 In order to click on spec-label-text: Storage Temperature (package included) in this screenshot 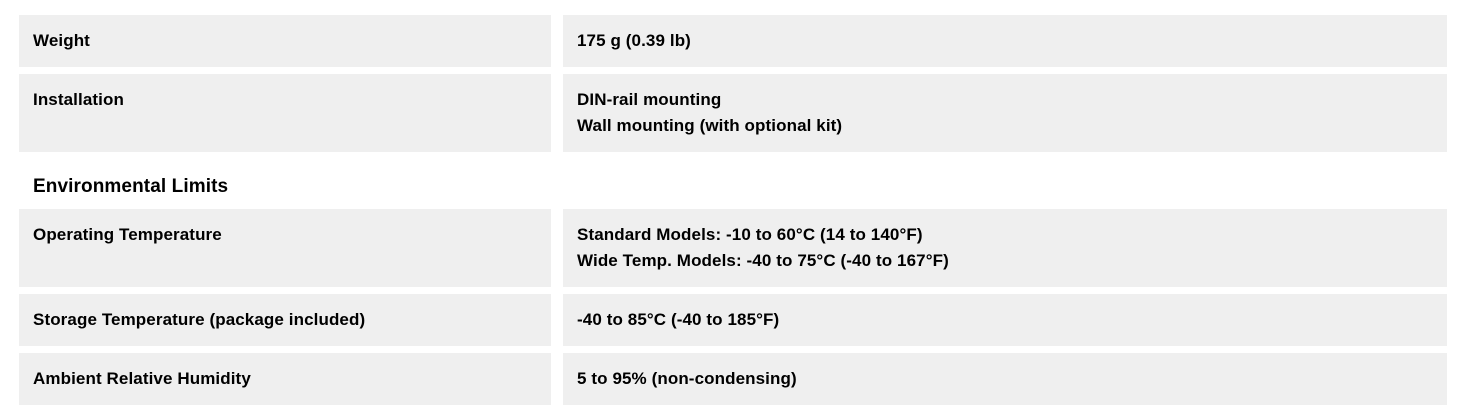, I will do `click(199, 319)`.